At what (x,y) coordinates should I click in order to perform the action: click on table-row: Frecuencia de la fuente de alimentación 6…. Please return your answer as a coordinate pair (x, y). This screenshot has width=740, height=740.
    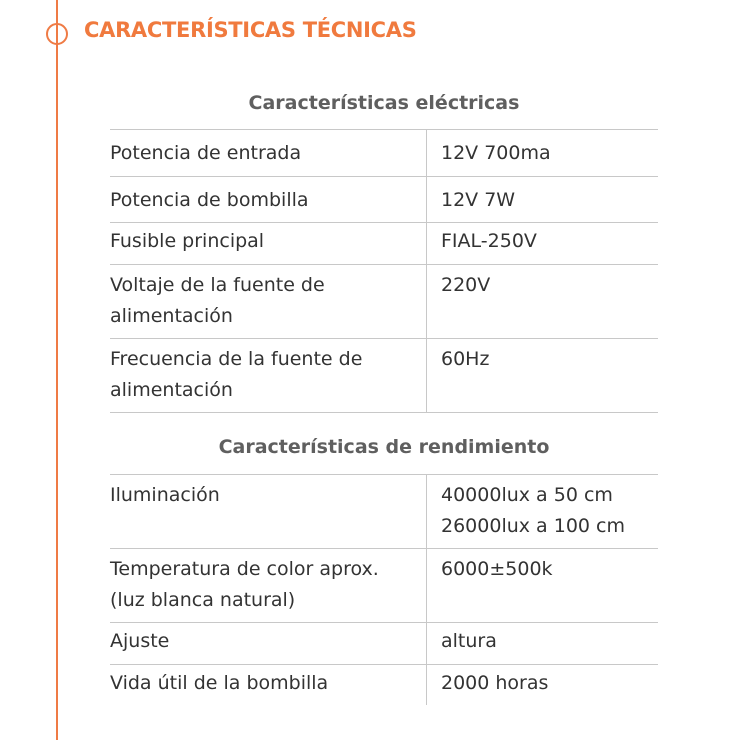
    Looking at the image, I should click on (384, 375).